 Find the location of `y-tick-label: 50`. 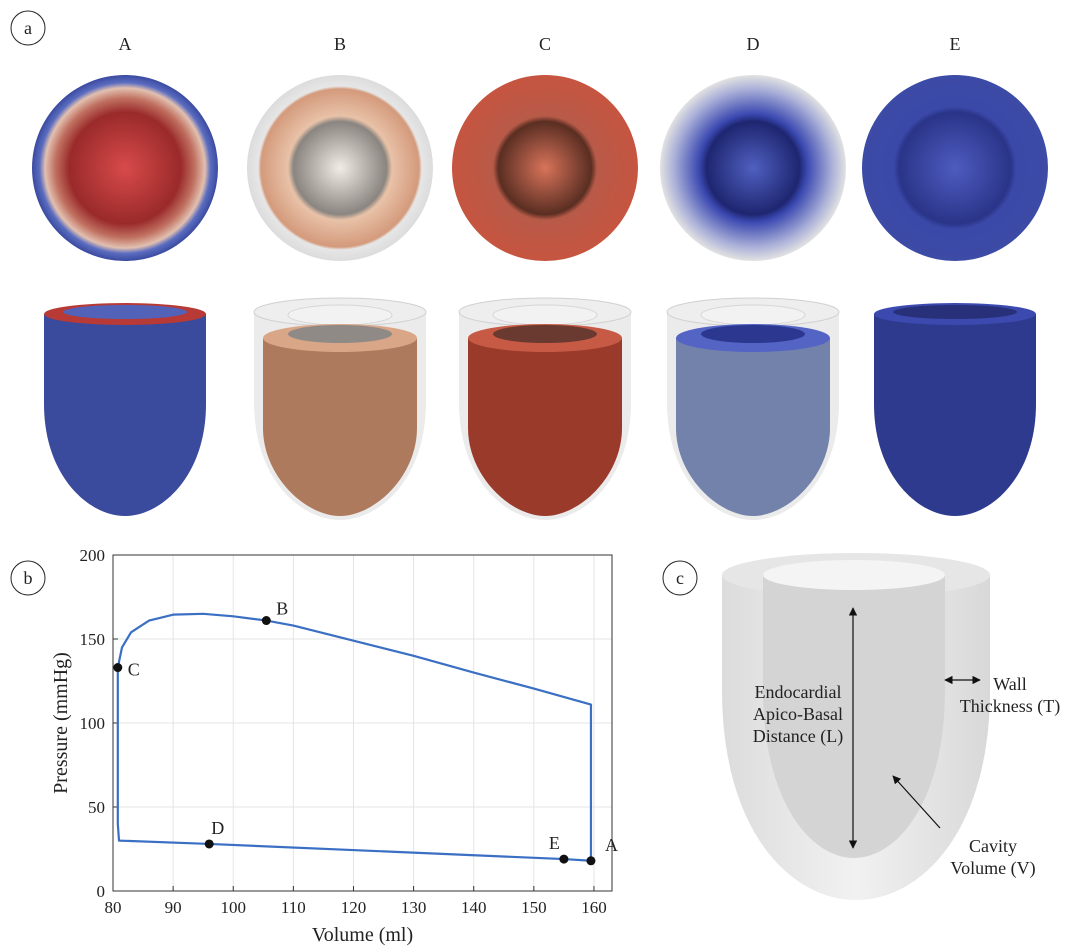

y-tick-label: 50 is located at coordinates (96, 807).